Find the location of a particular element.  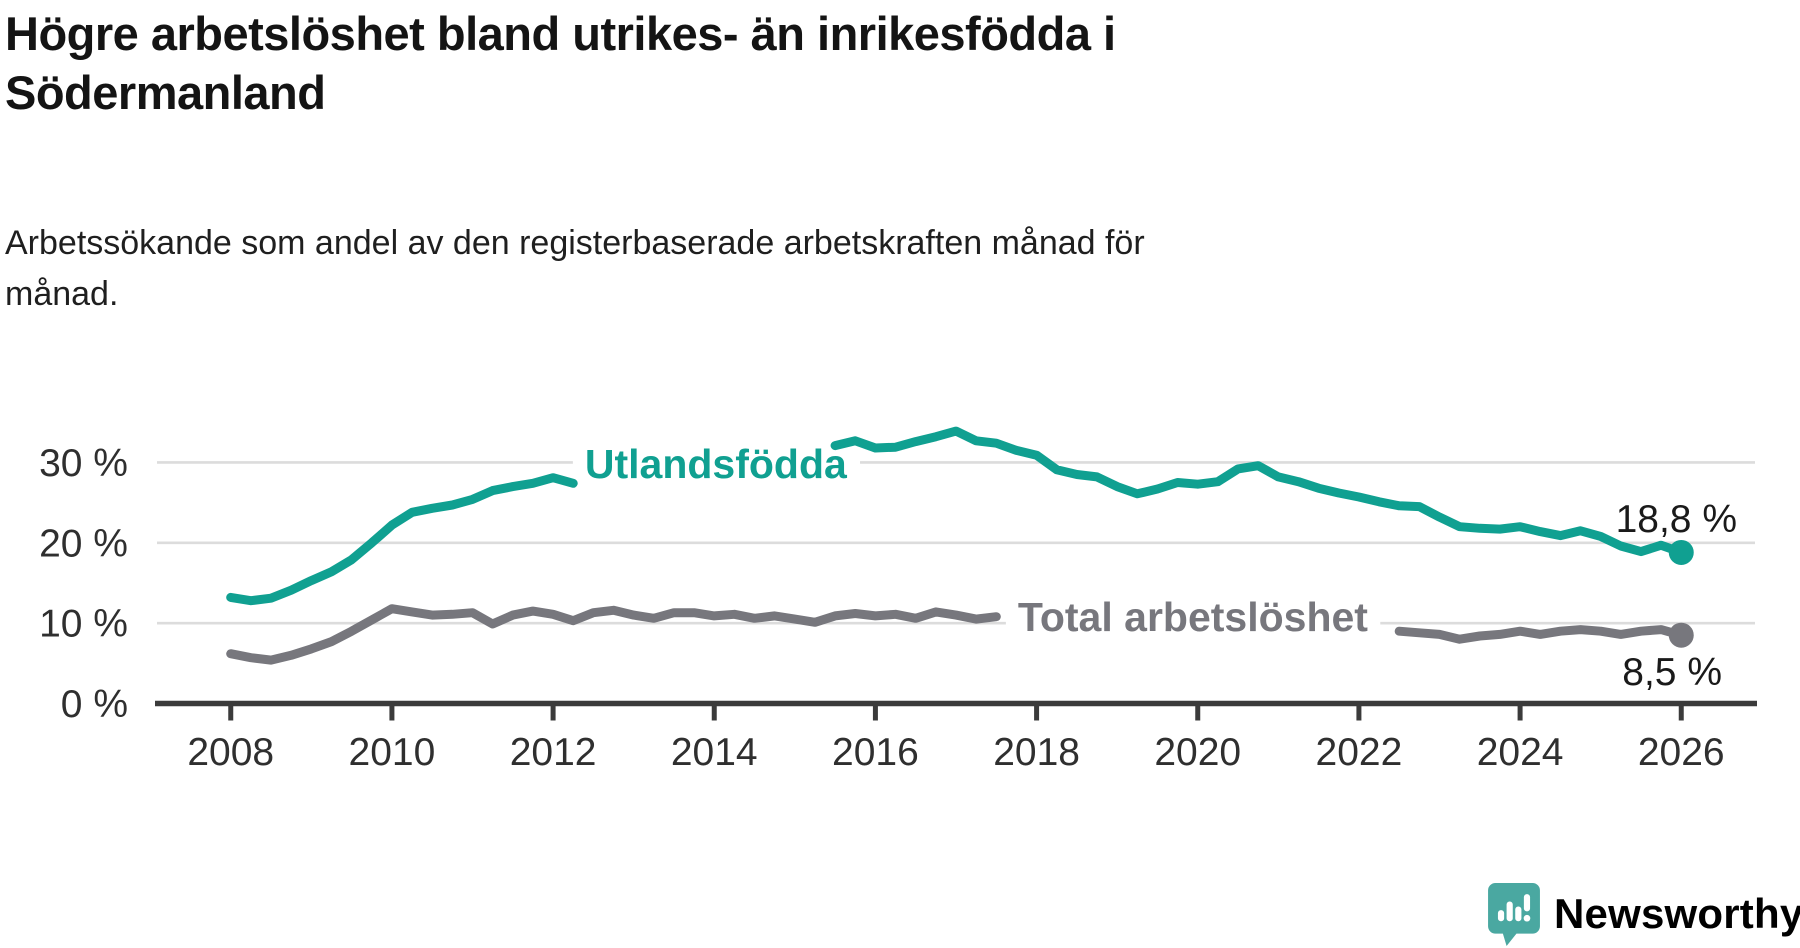

x-tick-label: 2014 is located at coordinates (714, 752).